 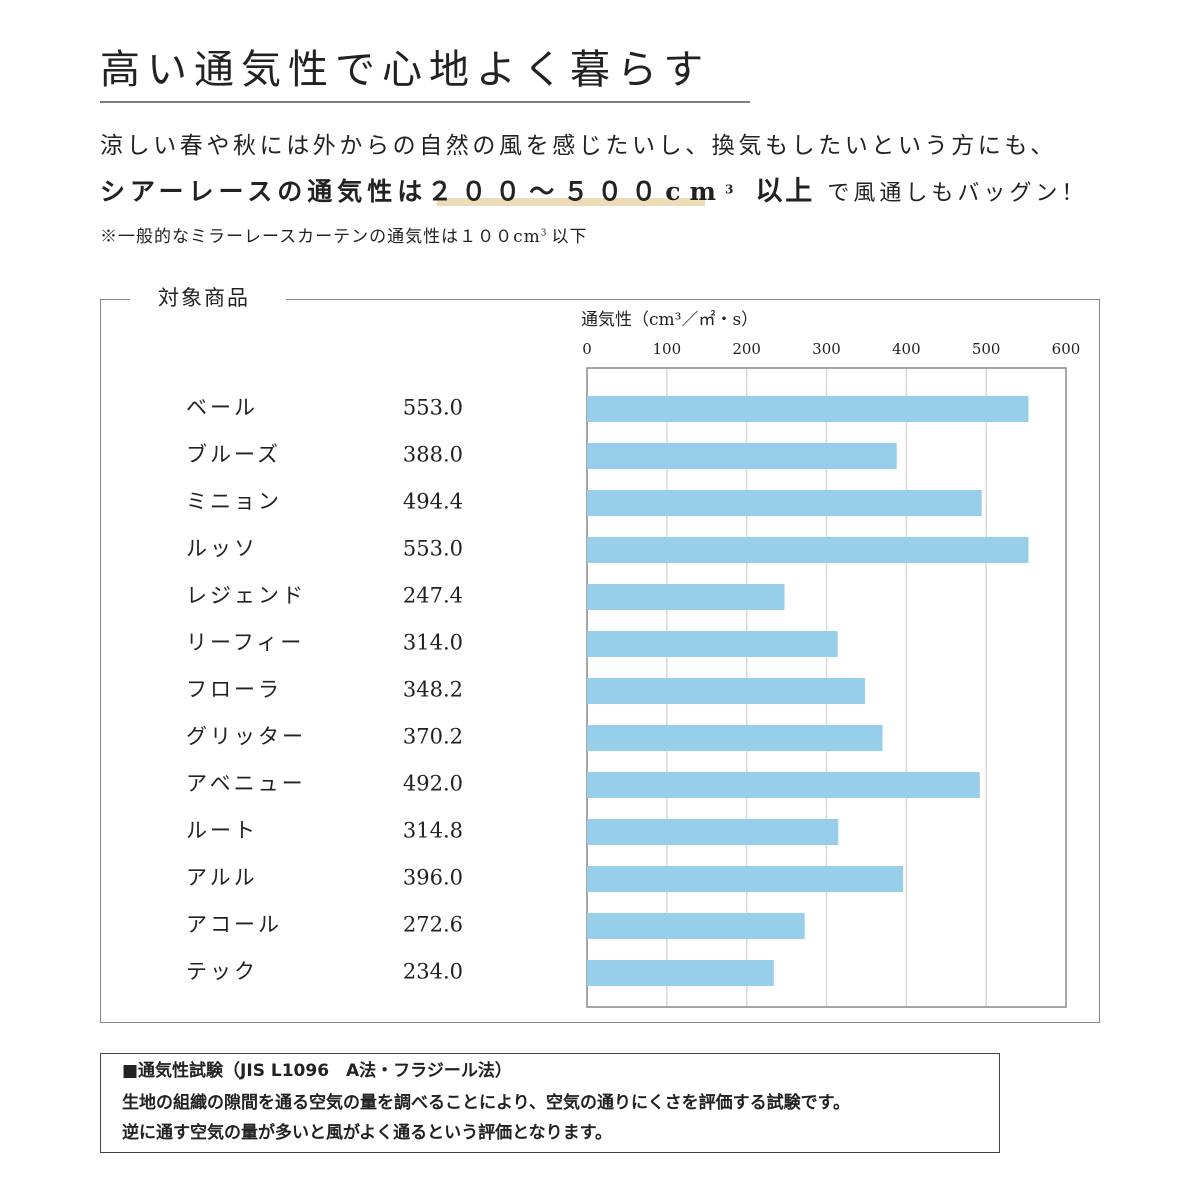 What do you see at coordinates (433, 690) in the screenshot?
I see `value-label: 348.2` at bounding box center [433, 690].